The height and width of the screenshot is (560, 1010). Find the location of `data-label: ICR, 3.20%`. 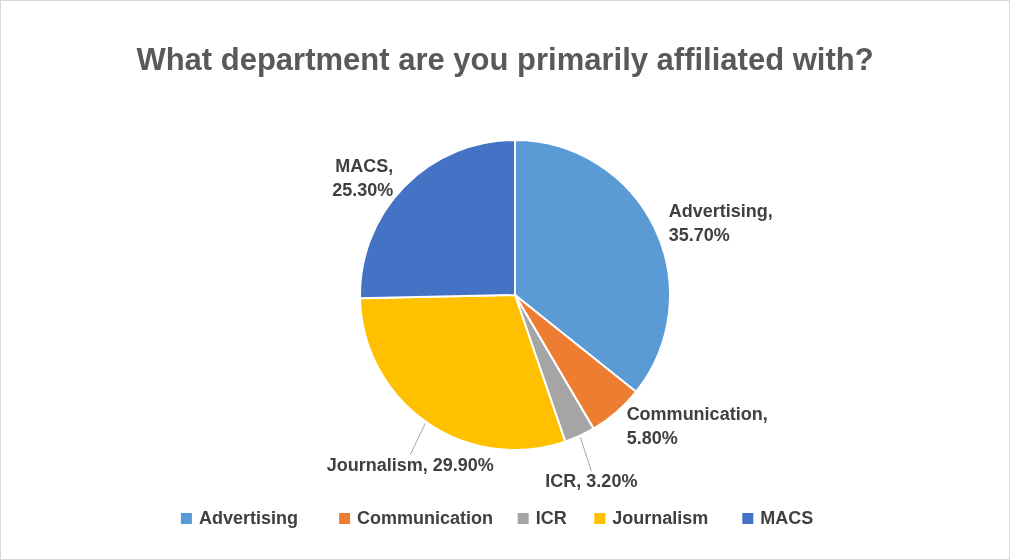

data-label: ICR, 3.20% is located at coordinates (591, 481).